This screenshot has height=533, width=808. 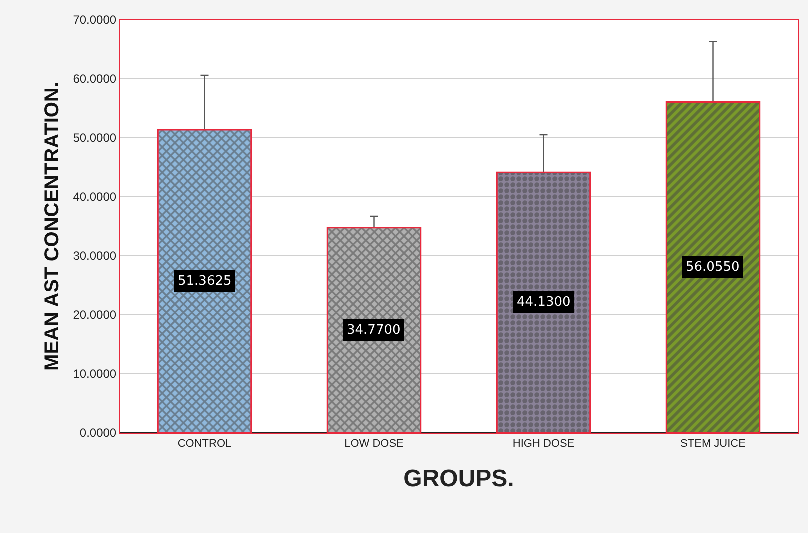 I want to click on data-label: 44.1300, so click(x=544, y=302).